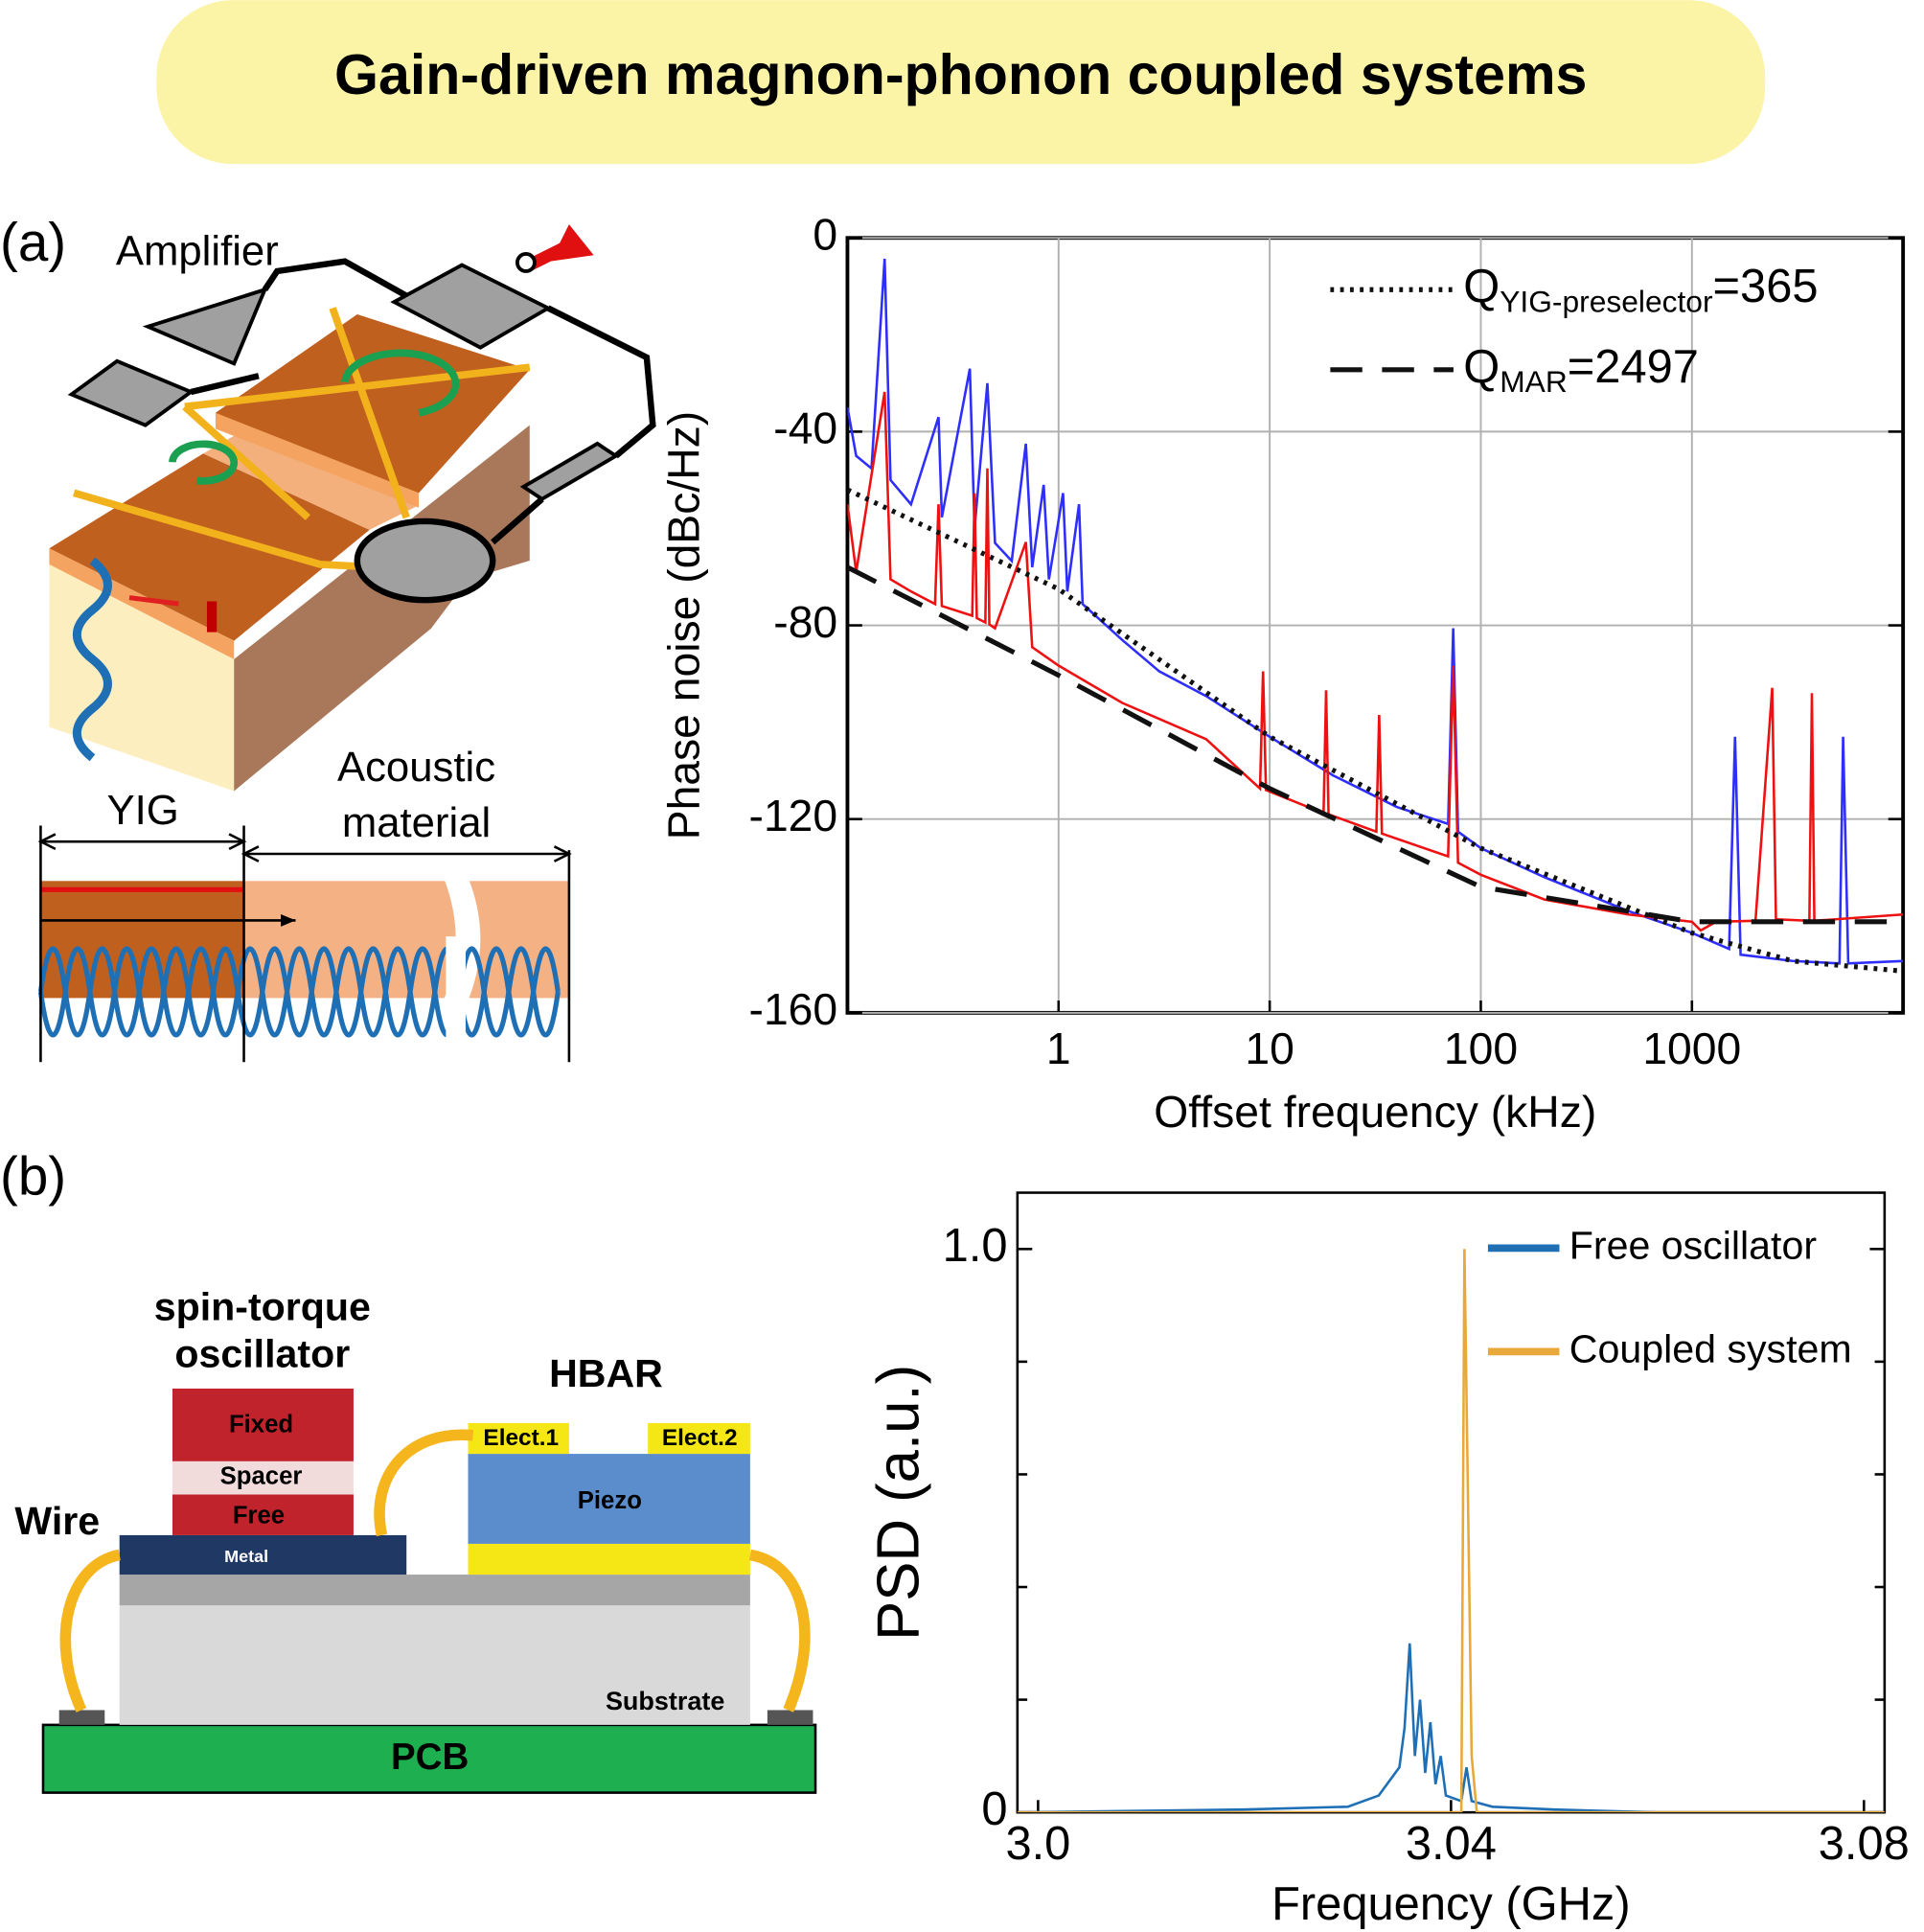 The width and height of the screenshot is (1924, 1932). What do you see at coordinates (1481, 1048) in the screenshot?
I see `x-tick-label: 100` at bounding box center [1481, 1048].